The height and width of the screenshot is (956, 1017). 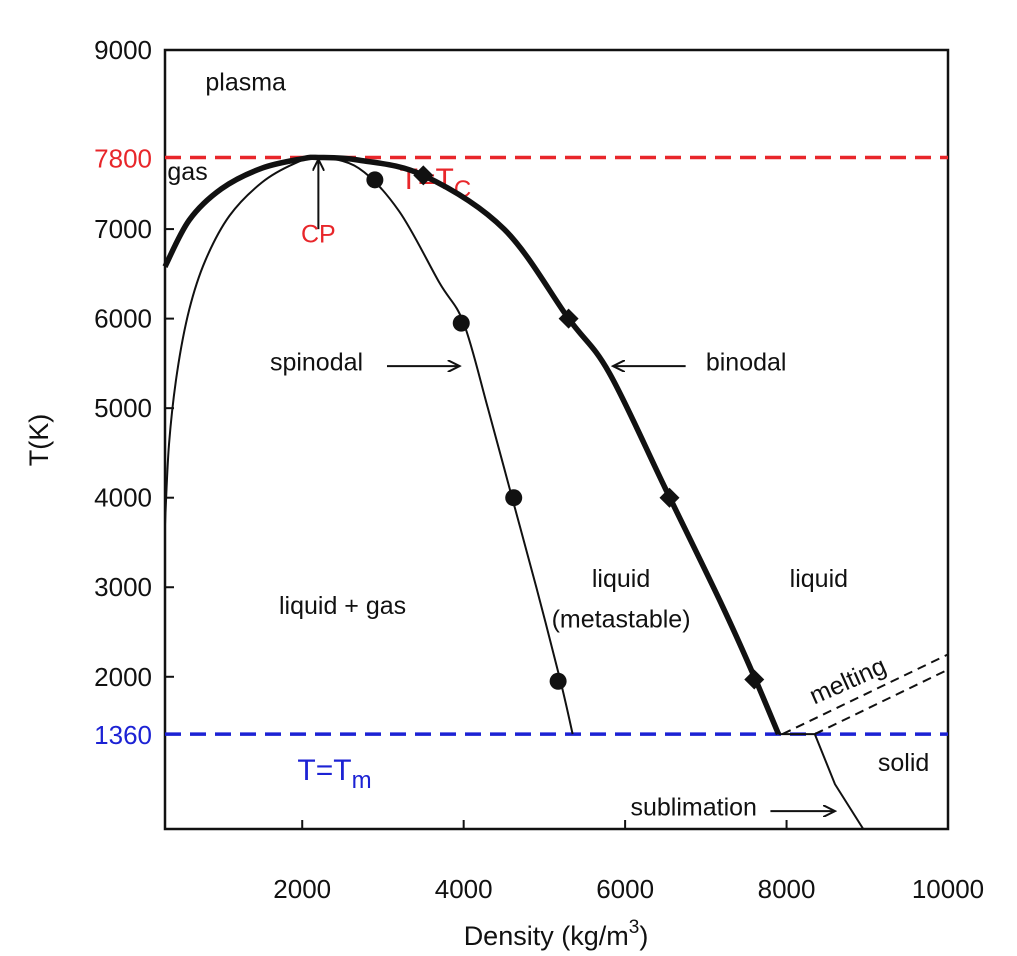 What do you see at coordinates (621, 579) in the screenshot?
I see `label-liquid-meta-1: liquid` at bounding box center [621, 579].